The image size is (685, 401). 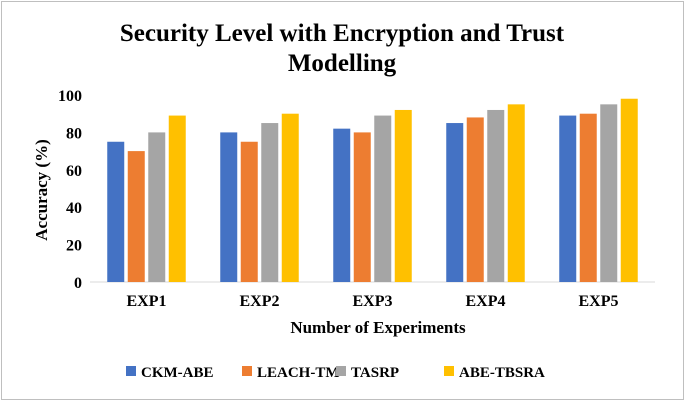 What do you see at coordinates (568, 198) in the screenshot?
I see `bar-ckm-abe-exp5` at bounding box center [568, 198].